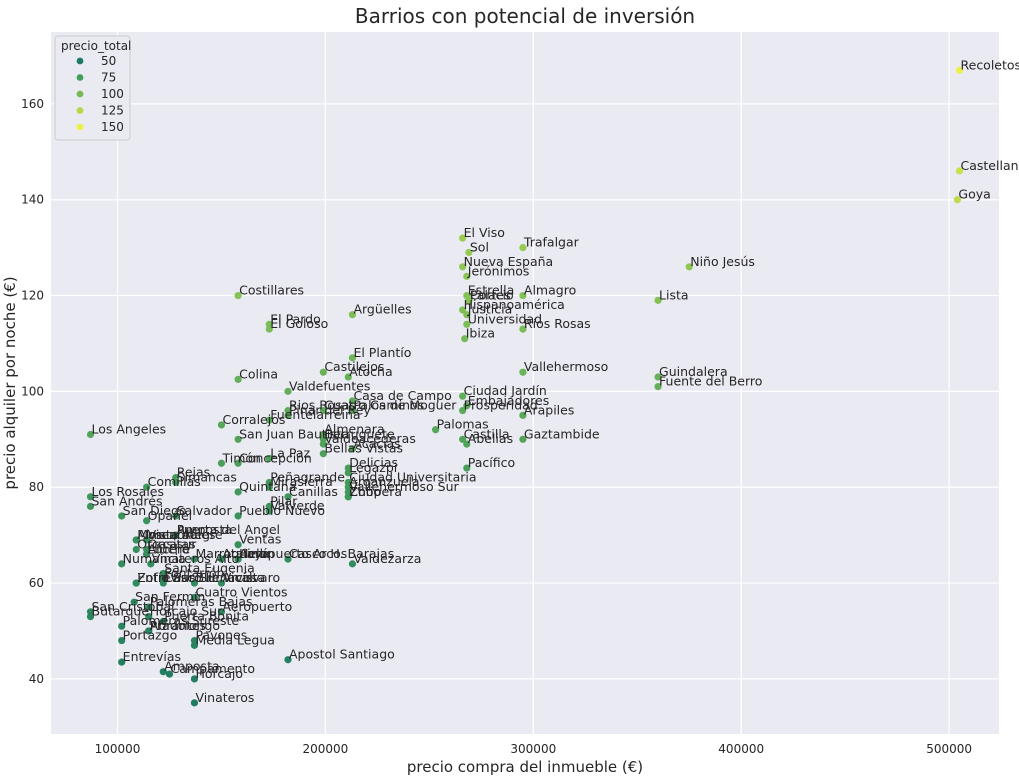 The image size is (1019, 783). What do you see at coordinates (128, 491) in the screenshot?
I see `point-label: Los Rosales` at bounding box center [128, 491].